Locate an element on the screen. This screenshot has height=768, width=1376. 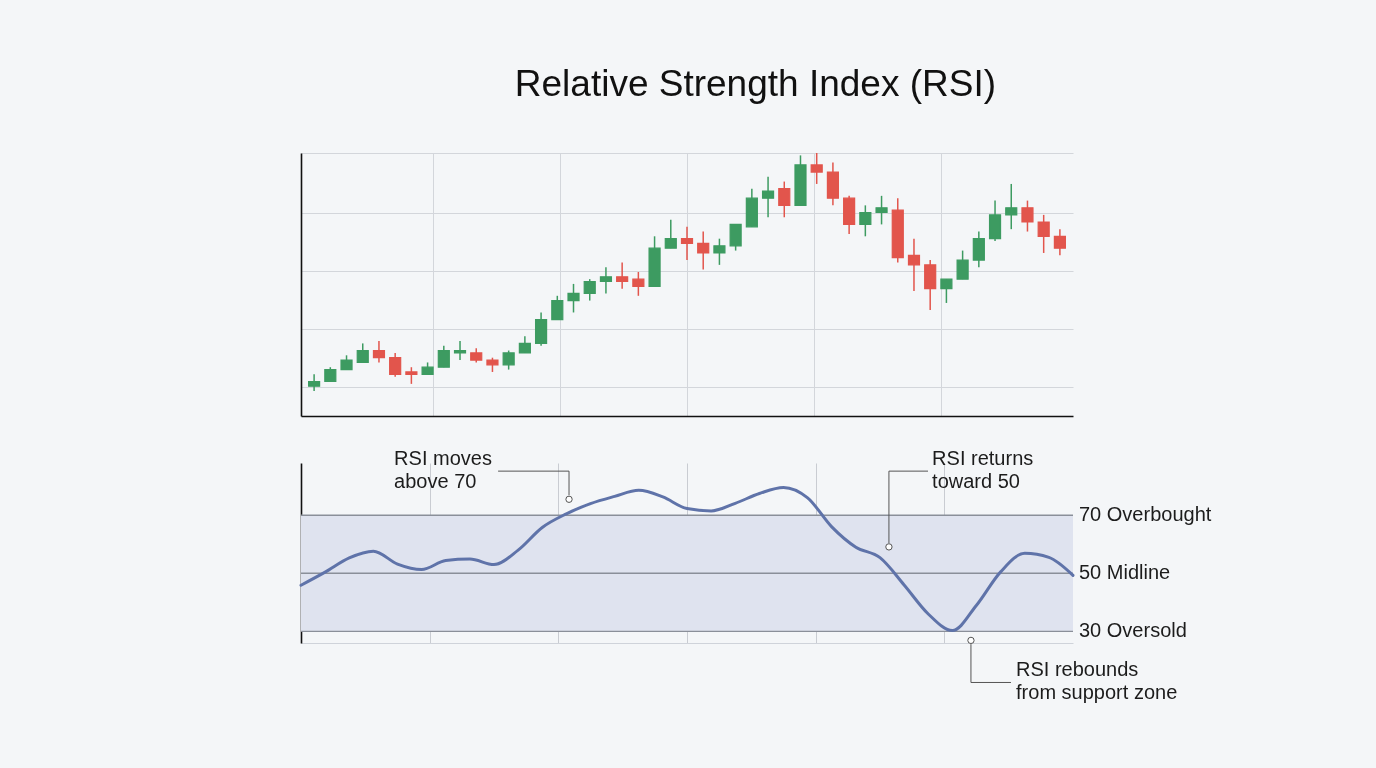
ref-line-label: 70 Overbought is located at coordinates (1145, 514).